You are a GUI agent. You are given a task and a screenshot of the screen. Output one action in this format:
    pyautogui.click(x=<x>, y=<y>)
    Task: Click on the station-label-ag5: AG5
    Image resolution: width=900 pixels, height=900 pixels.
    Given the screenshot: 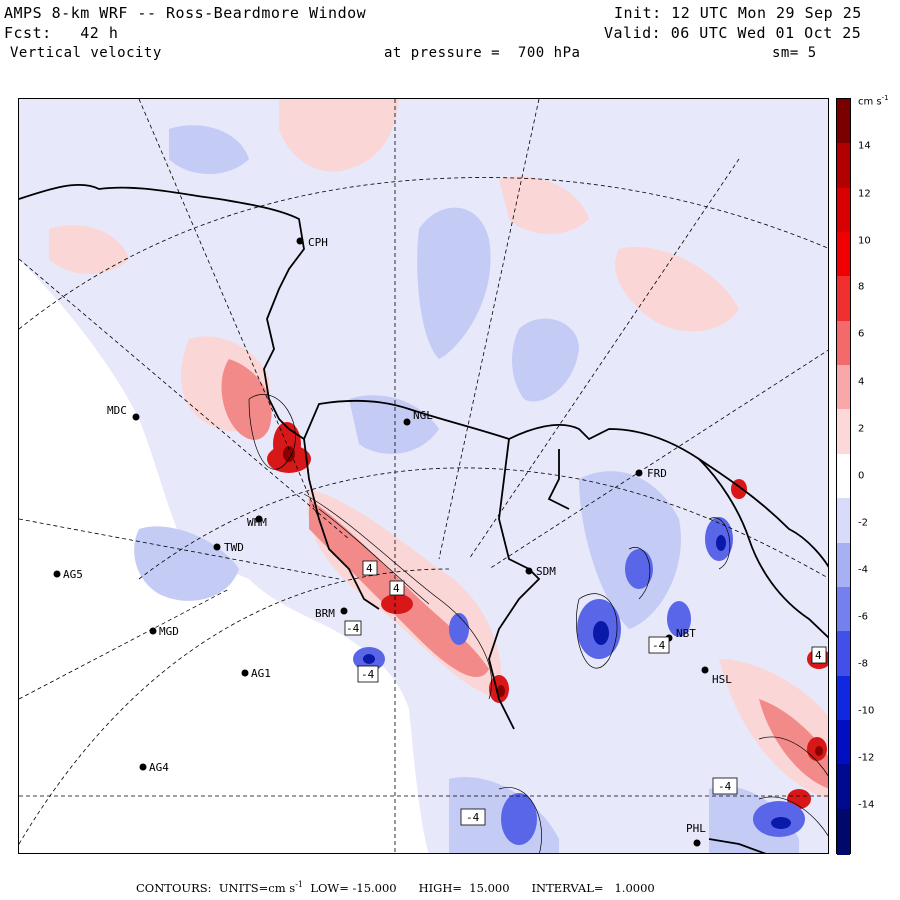 What is the action you would take?
    pyautogui.click(x=73, y=574)
    